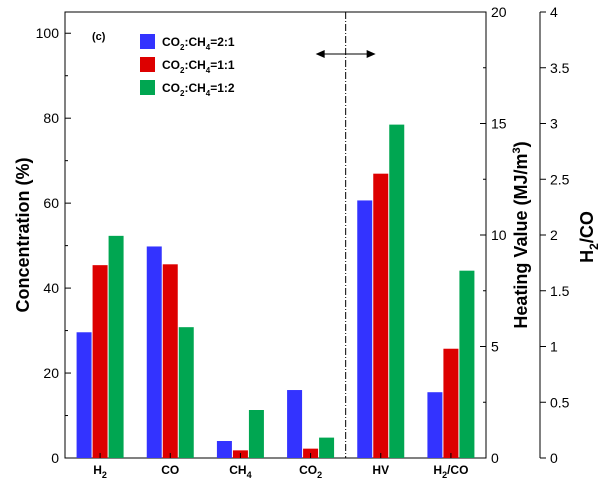 This screenshot has height=485, width=602. I want to click on bar-cat5-series2, so click(467, 364).